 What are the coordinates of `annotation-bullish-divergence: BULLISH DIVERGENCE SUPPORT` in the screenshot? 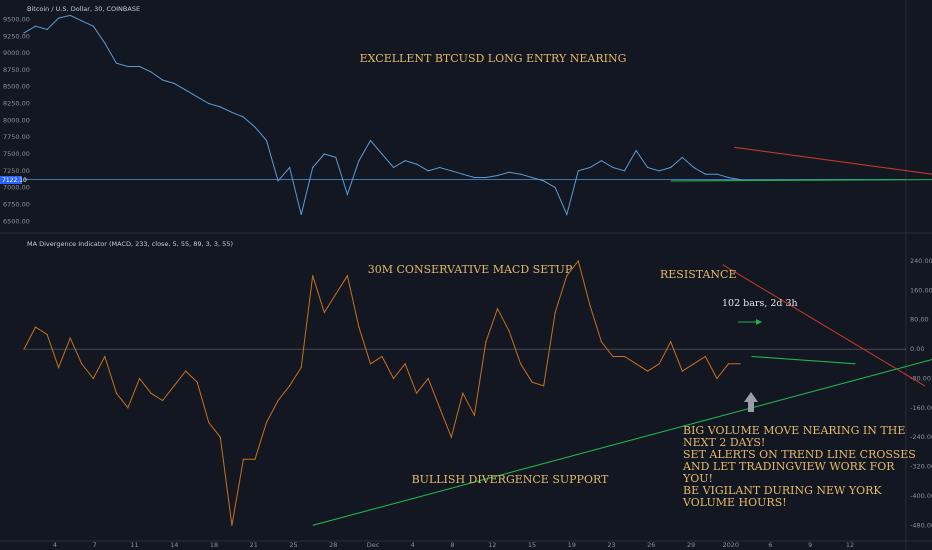 It's located at (510, 479).